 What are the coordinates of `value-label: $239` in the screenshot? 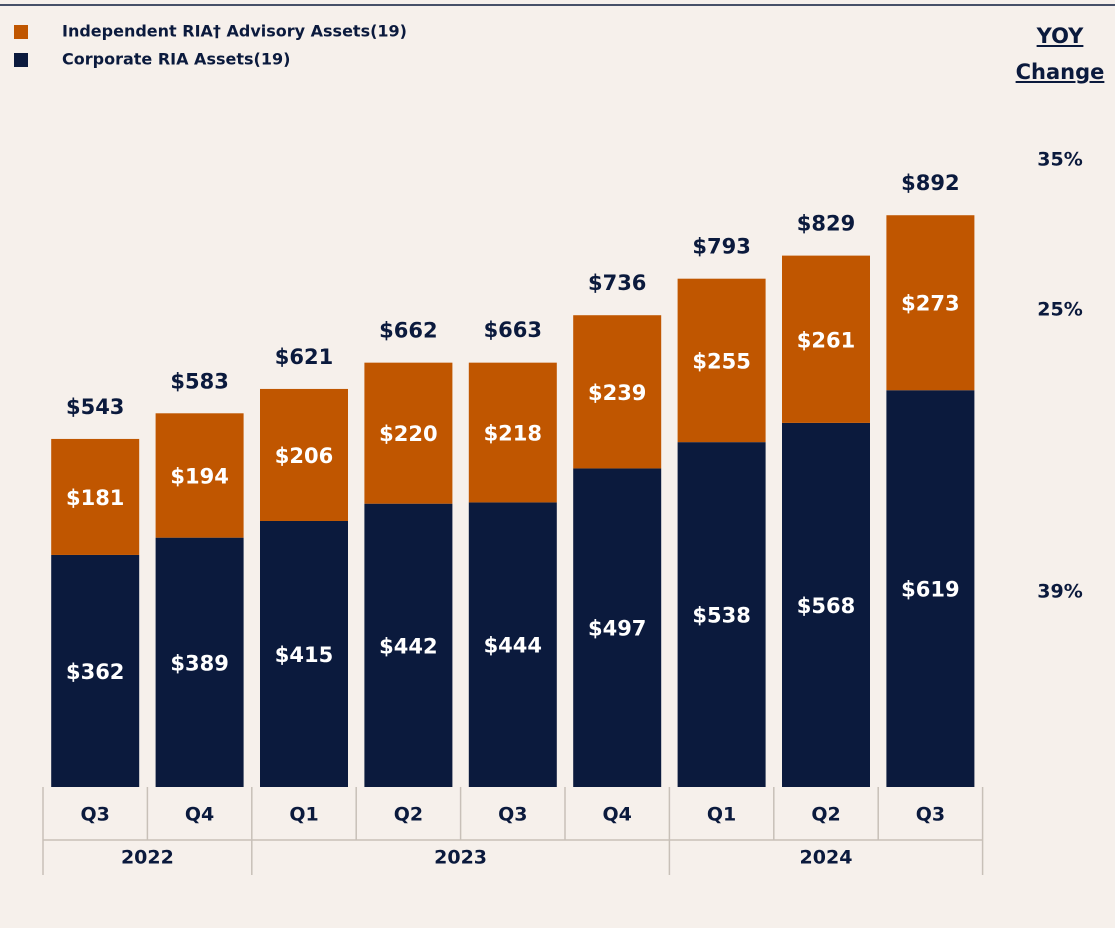 It's located at (617, 393).